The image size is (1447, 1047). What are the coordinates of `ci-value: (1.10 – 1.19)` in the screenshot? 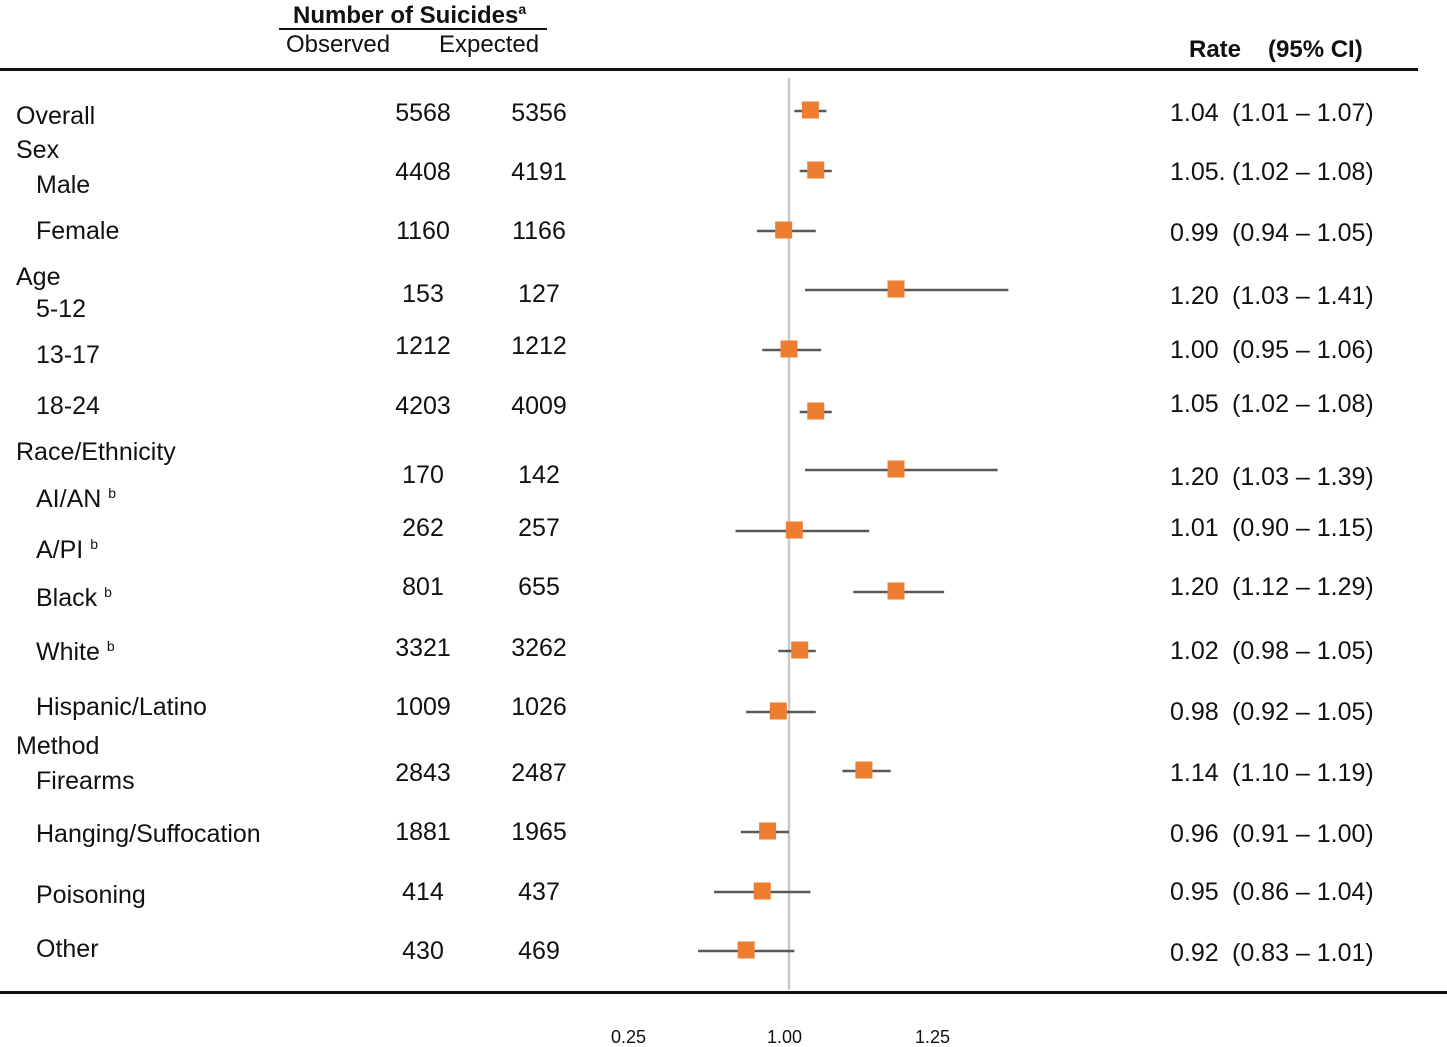 It's located at (1303, 773).